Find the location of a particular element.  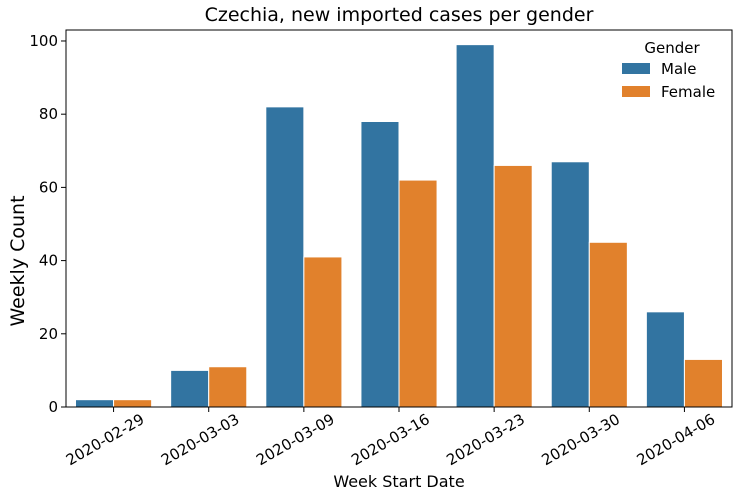

legend-label-female: Female is located at coordinates (688, 92).